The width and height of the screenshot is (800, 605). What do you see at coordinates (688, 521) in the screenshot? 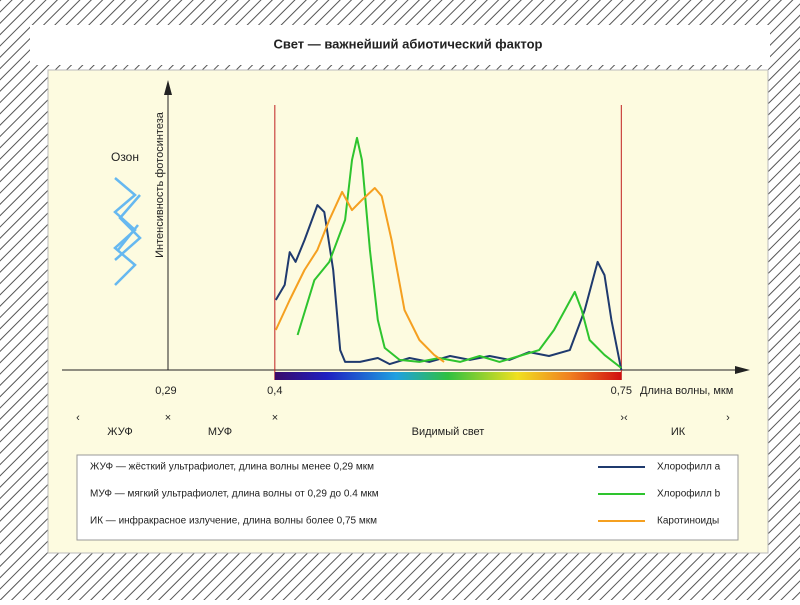
I see `legend-label: Каротиноиды` at bounding box center [688, 521].